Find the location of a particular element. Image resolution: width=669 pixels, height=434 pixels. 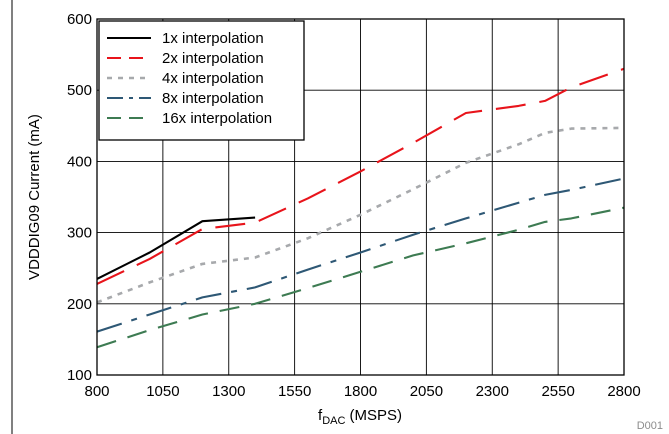

x-tick-label: 1550 is located at coordinates (294, 391).